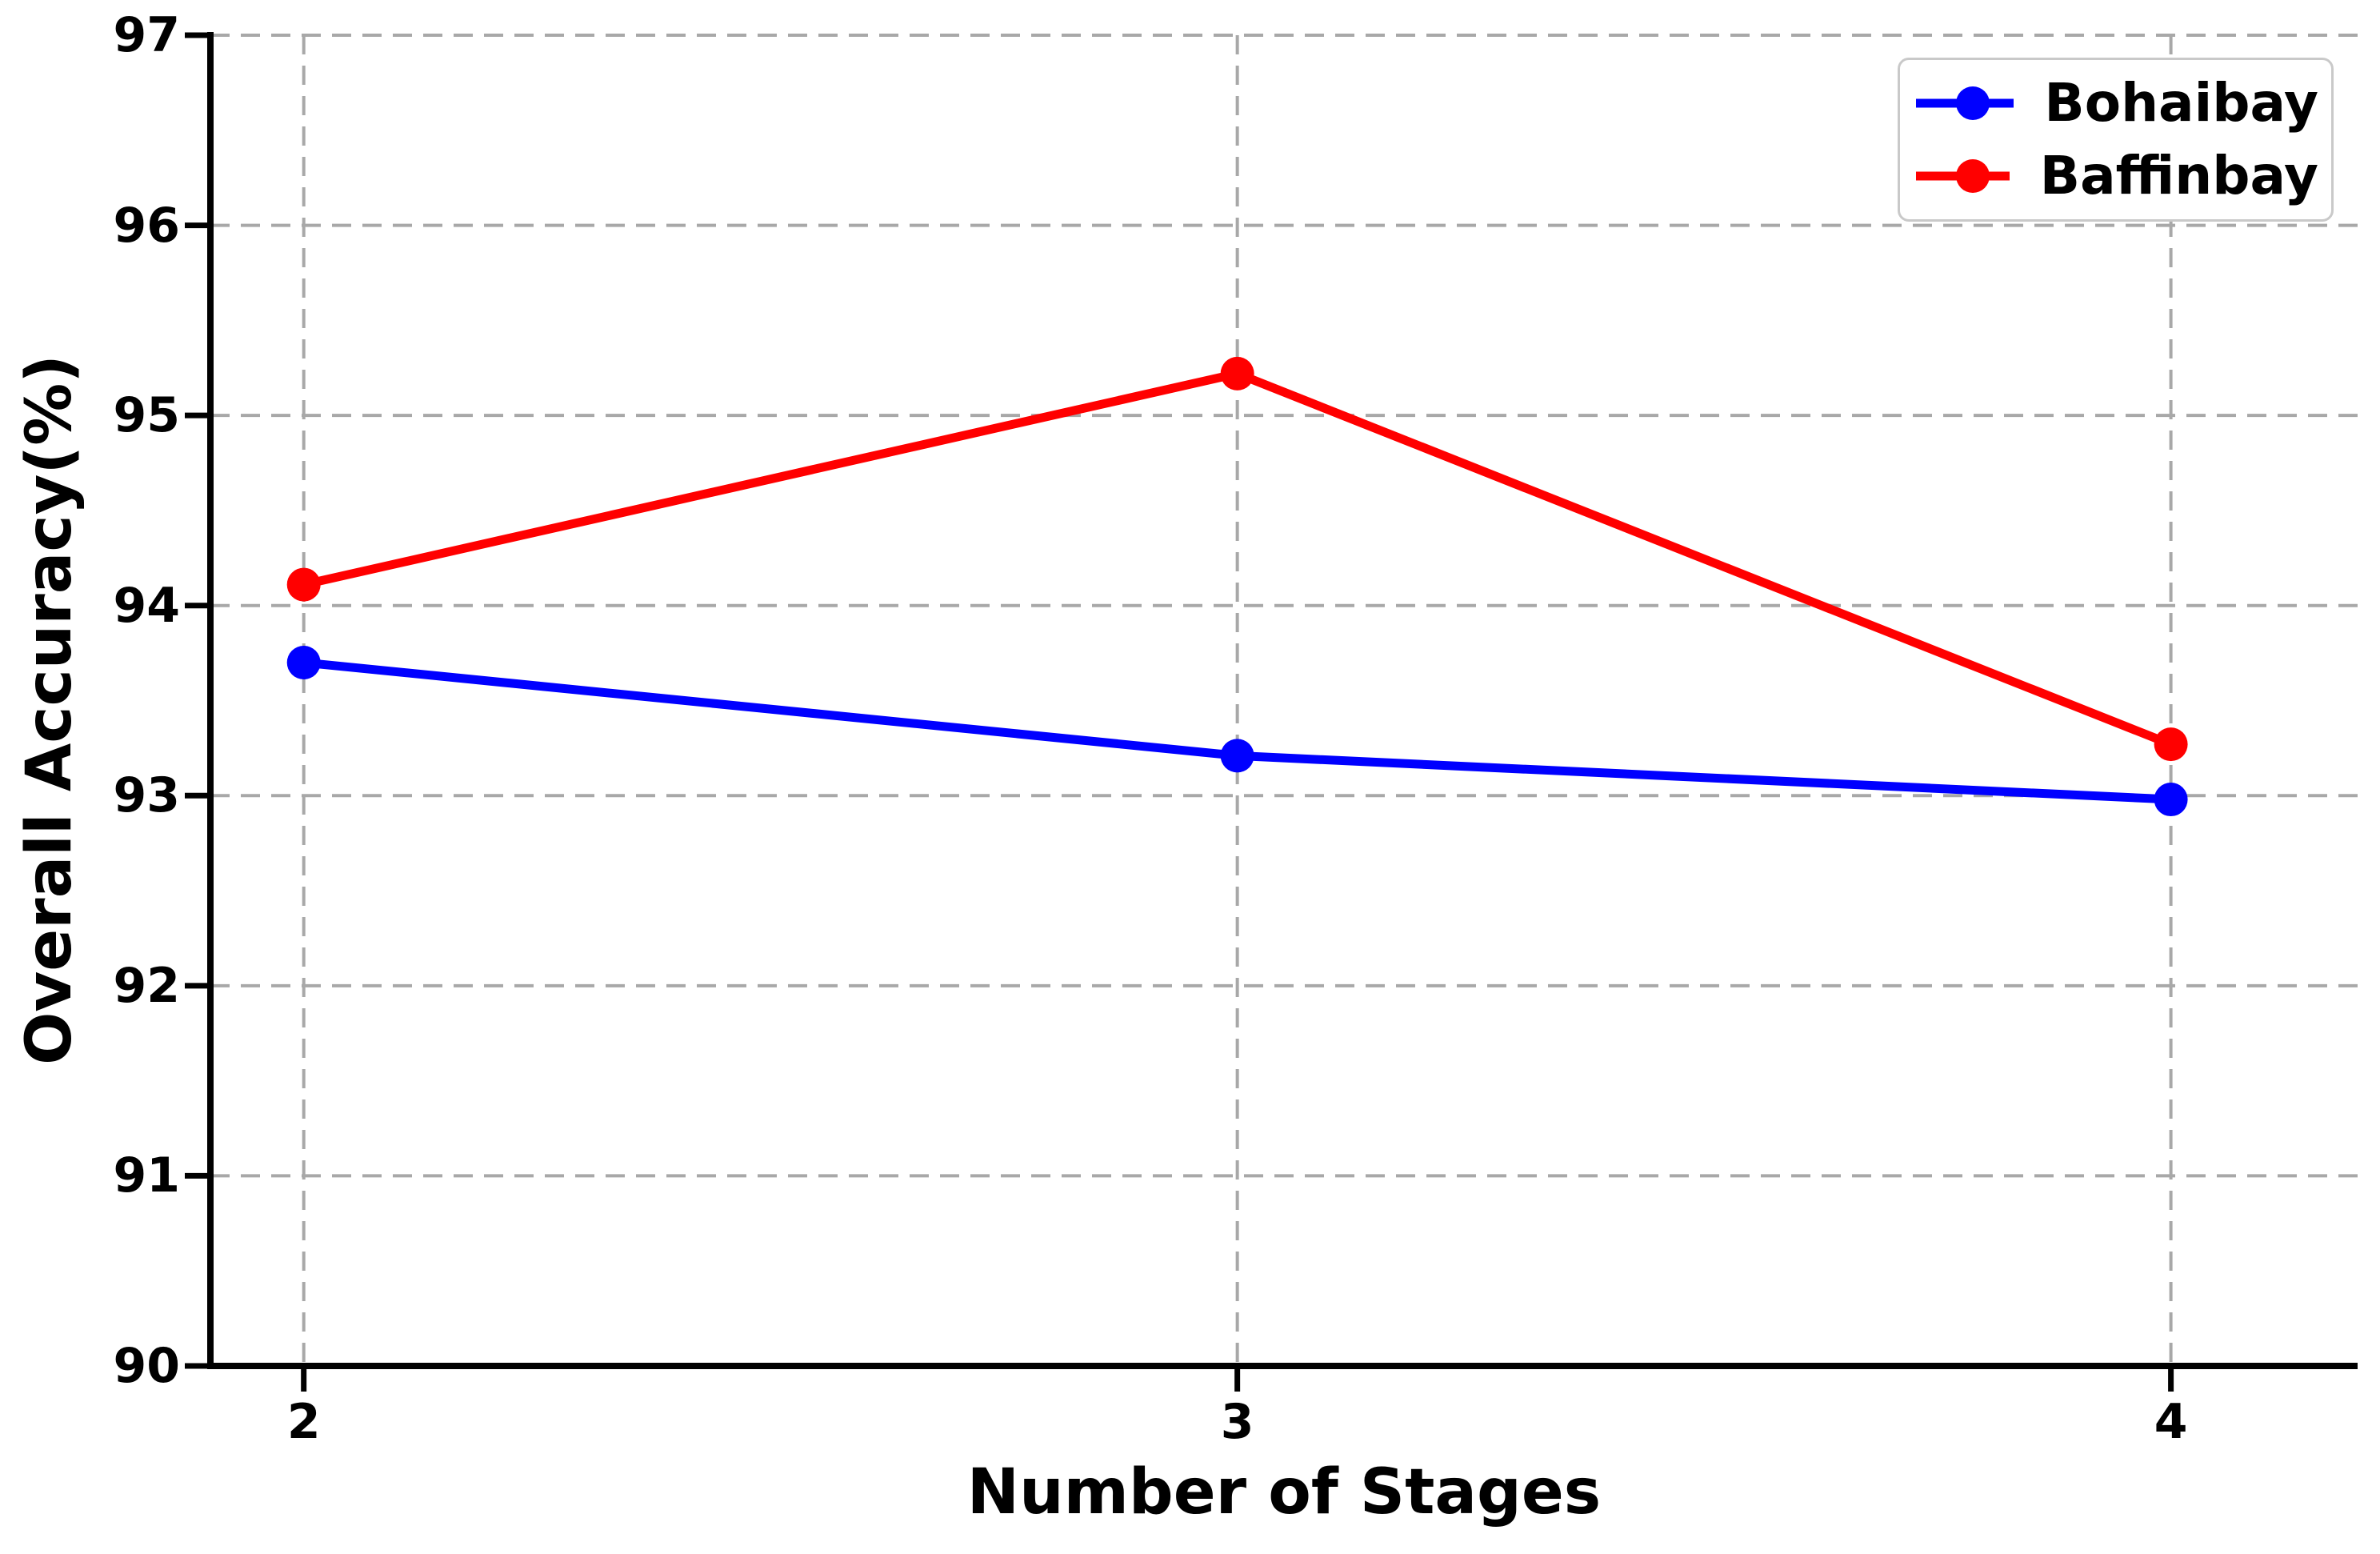 The image size is (2380, 1554). Describe the element at coordinates (1284, 1492) in the screenshot. I see `x-axis-label: Number of Stages` at that location.